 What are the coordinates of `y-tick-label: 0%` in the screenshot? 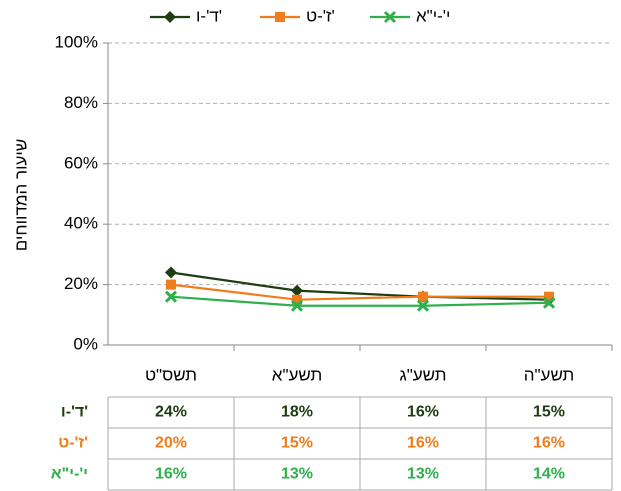 It's located at (85, 343).